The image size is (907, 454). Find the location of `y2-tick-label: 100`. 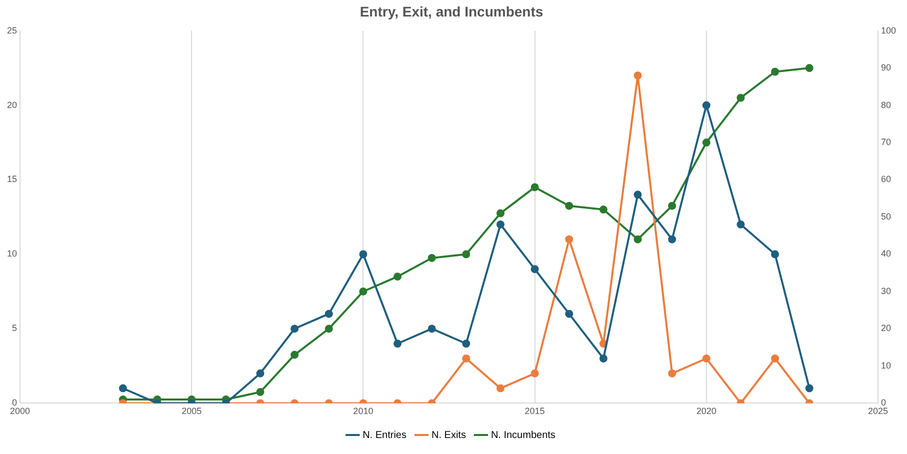

y2-tick-label: 100 is located at coordinates (888, 30).